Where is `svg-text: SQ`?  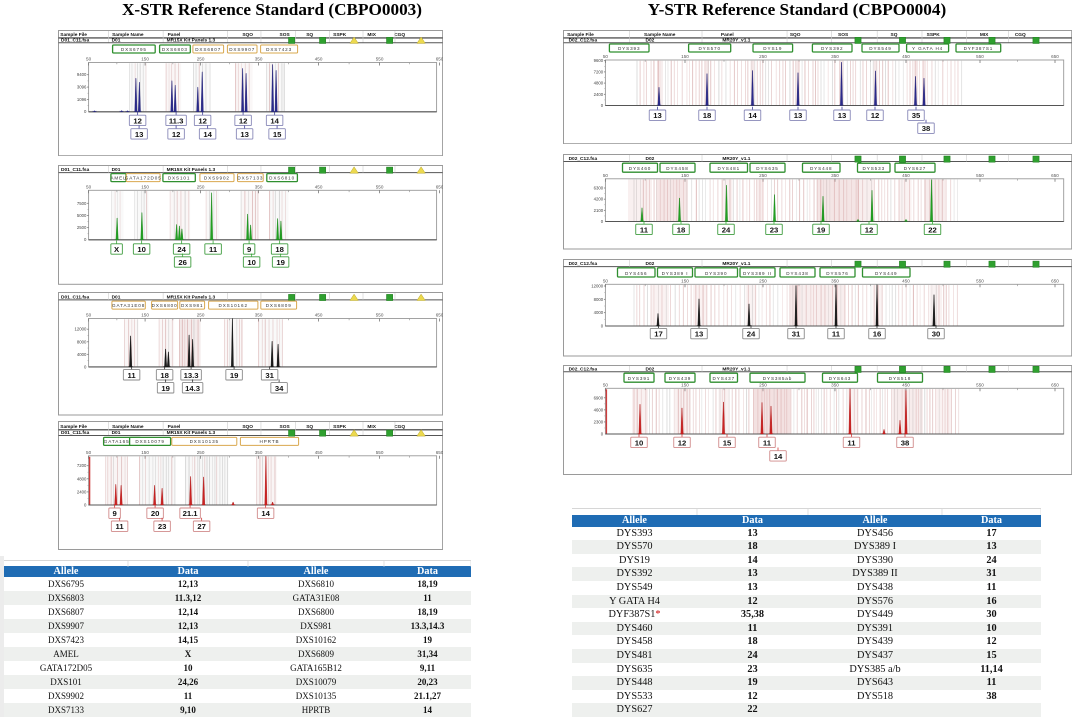
svg-text: SQ is located at coordinates (310, 427).